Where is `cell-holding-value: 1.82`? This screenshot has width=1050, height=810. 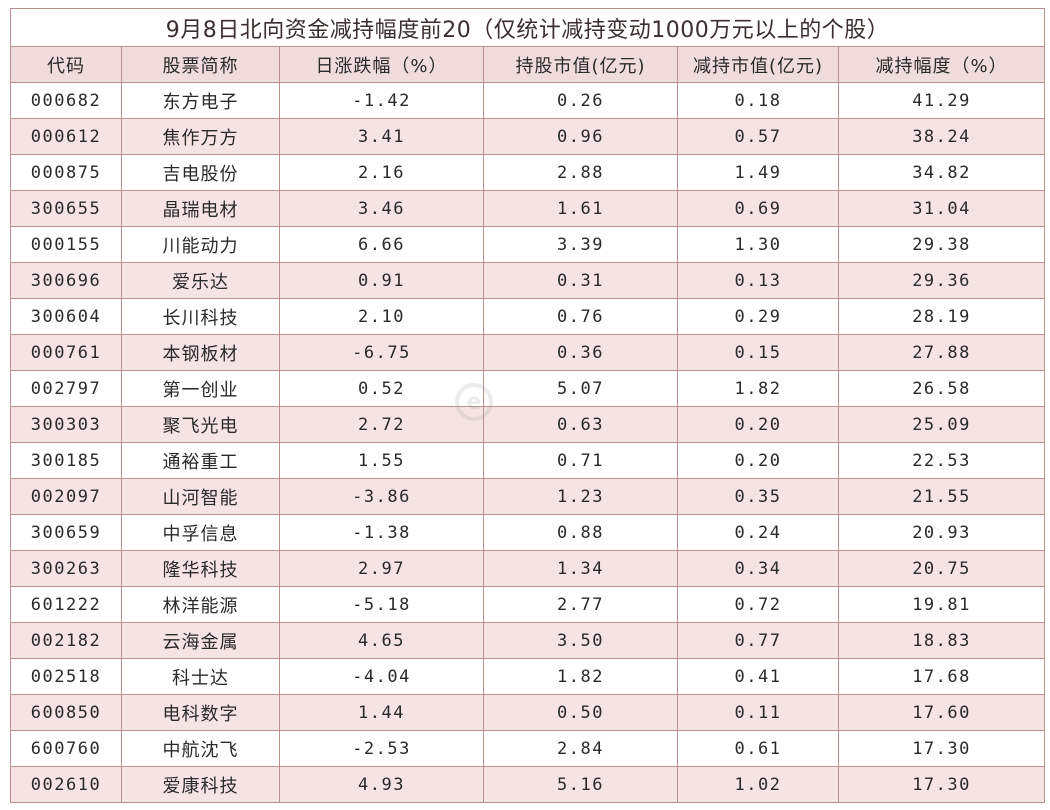 cell-holding-value: 1.82 is located at coordinates (580, 676).